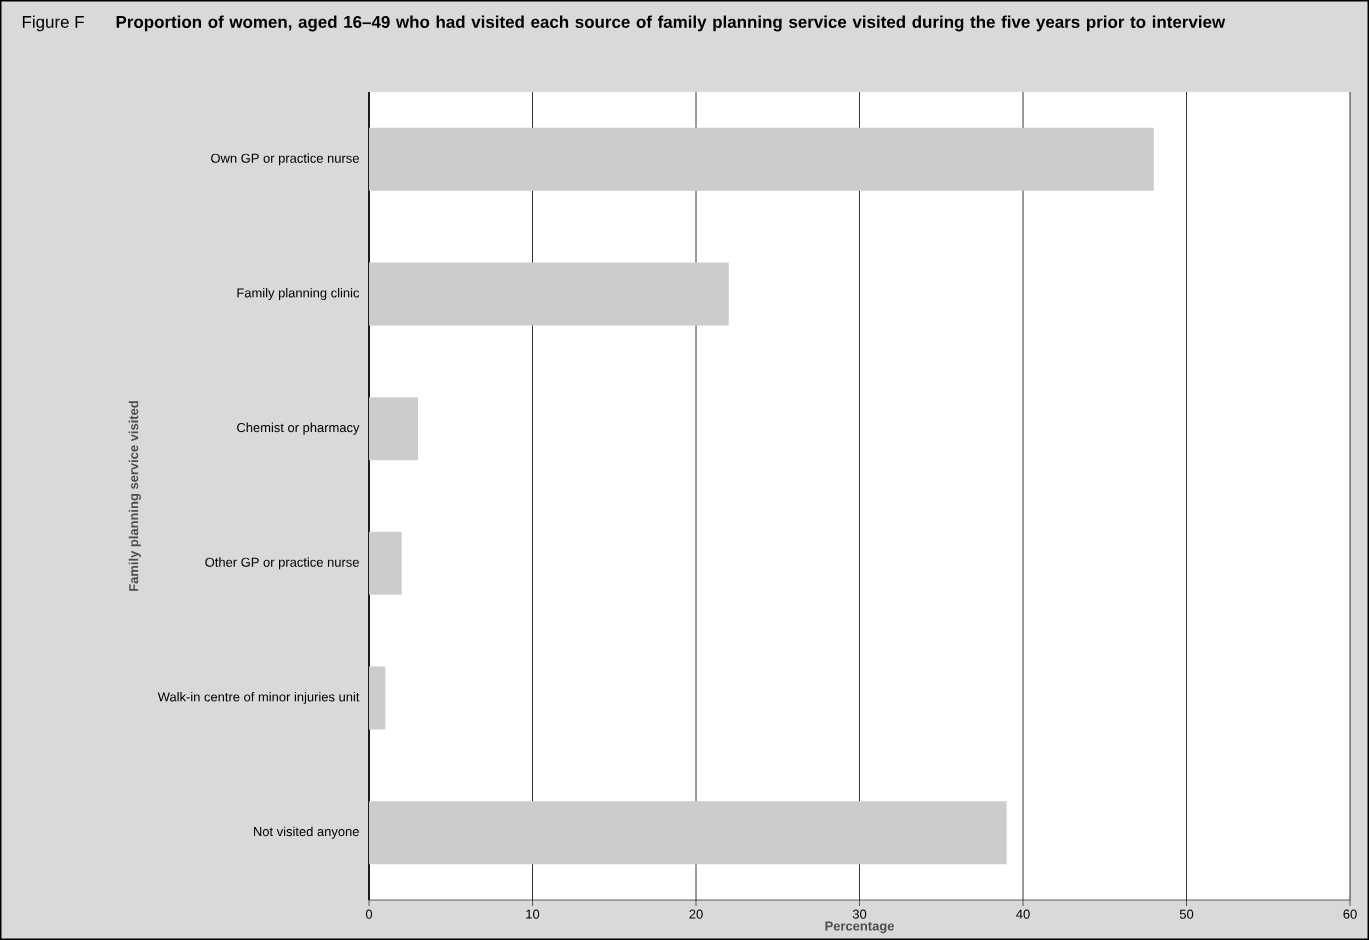 This screenshot has width=1369, height=940. I want to click on y-tick-label: Own GP or practice nurse, so click(285, 159).